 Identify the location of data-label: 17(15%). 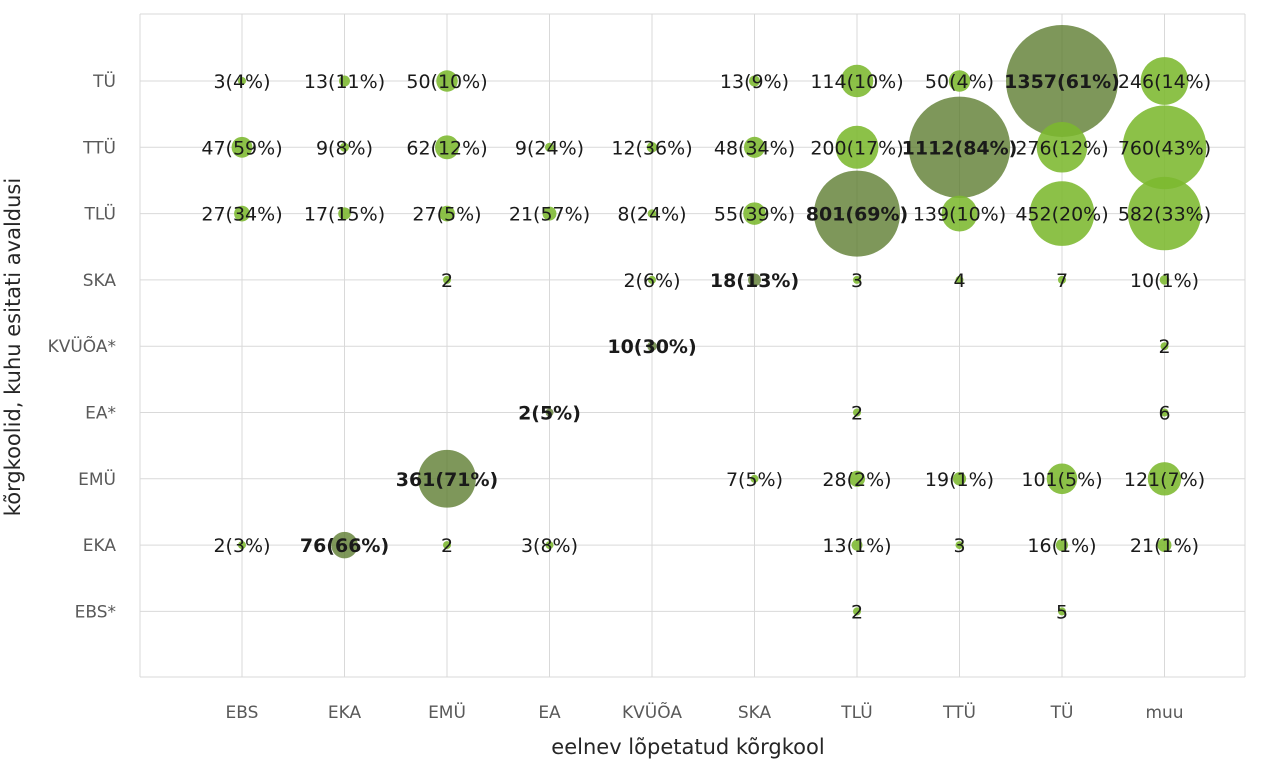
(344, 215).